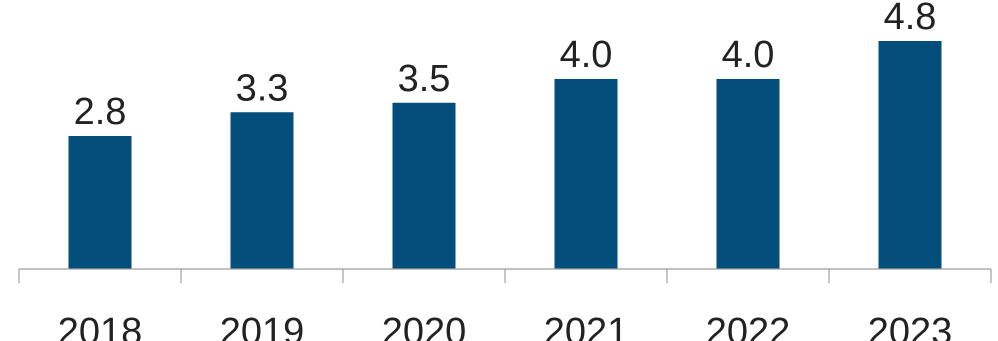 The width and height of the screenshot is (998, 341). I want to click on bar-2021, so click(586, 174).